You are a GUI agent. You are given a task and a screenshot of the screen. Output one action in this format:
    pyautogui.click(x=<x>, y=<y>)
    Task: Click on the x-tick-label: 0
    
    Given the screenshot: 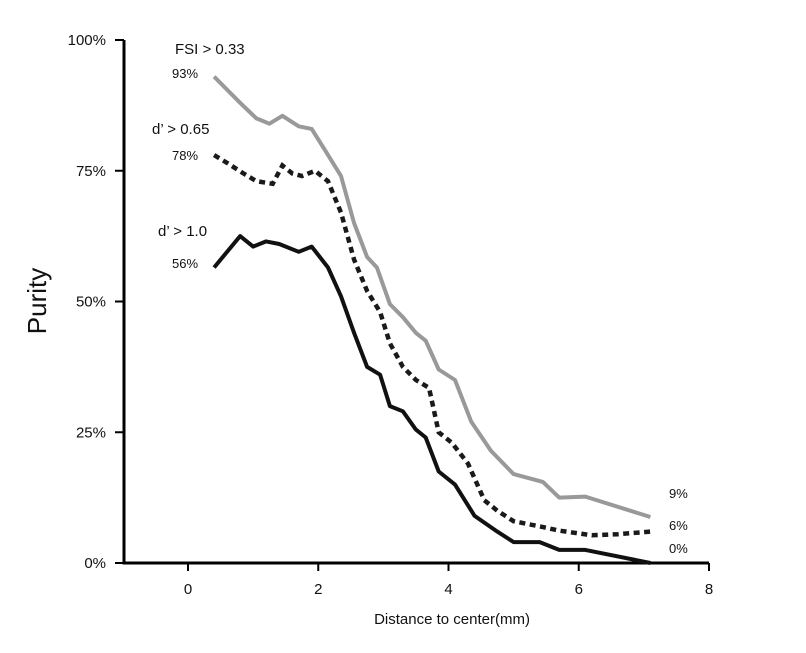 What is the action you would take?
    pyautogui.click(x=188, y=589)
    